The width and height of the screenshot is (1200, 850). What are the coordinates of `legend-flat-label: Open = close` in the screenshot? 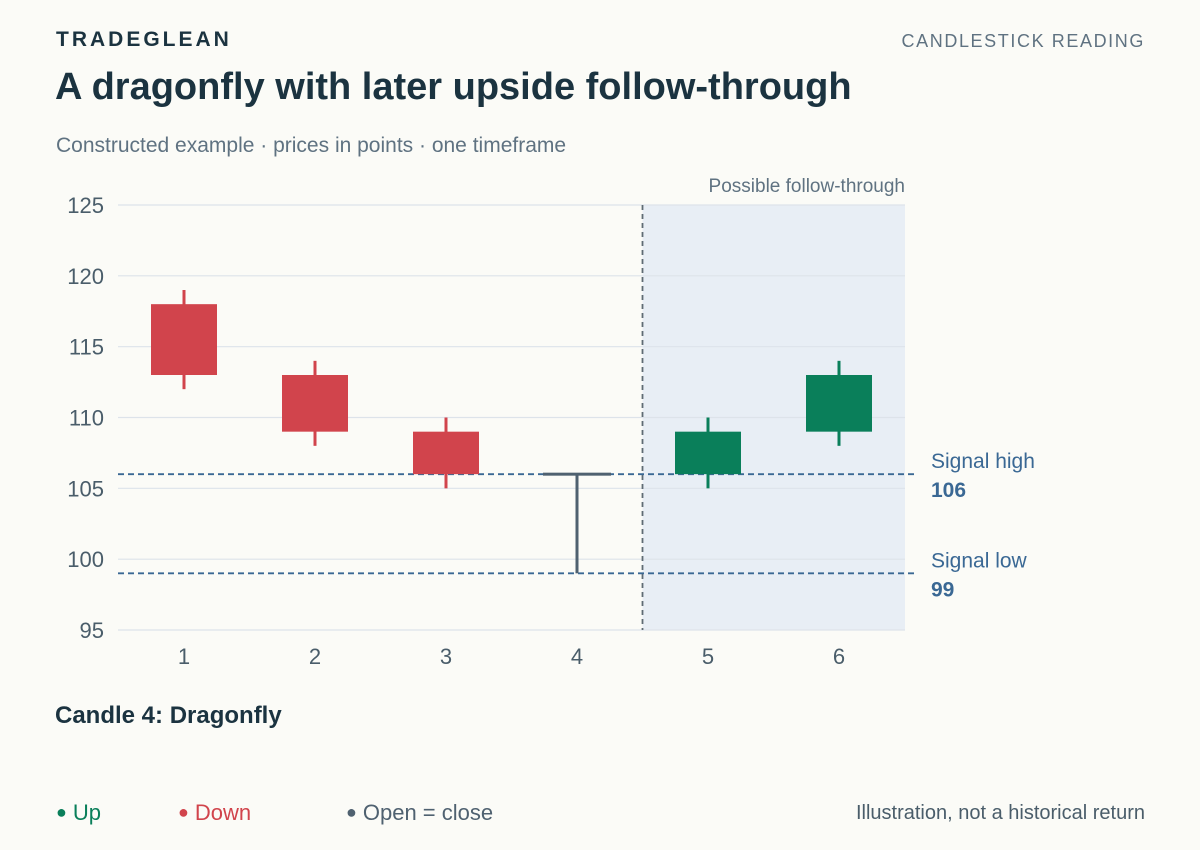 It's located at (428, 812).